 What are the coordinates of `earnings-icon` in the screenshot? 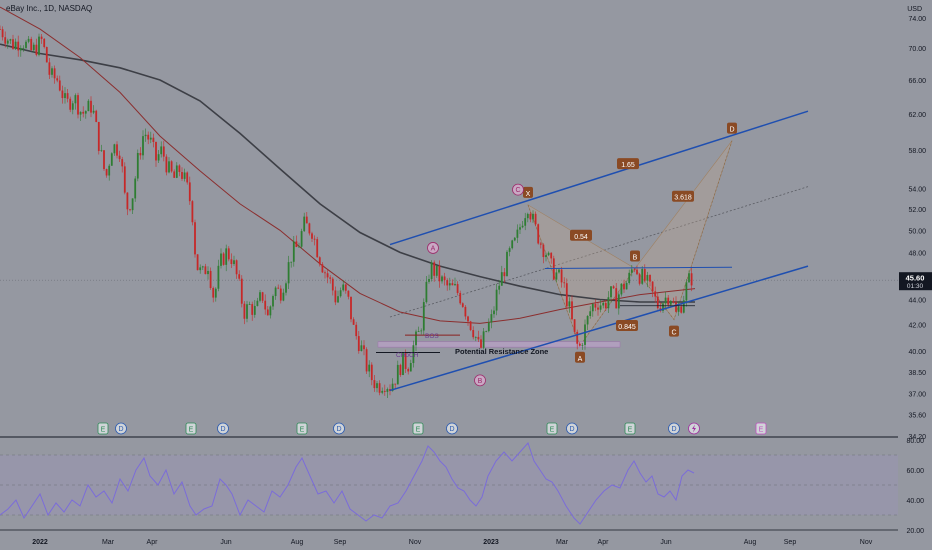 It's located at (191, 428).